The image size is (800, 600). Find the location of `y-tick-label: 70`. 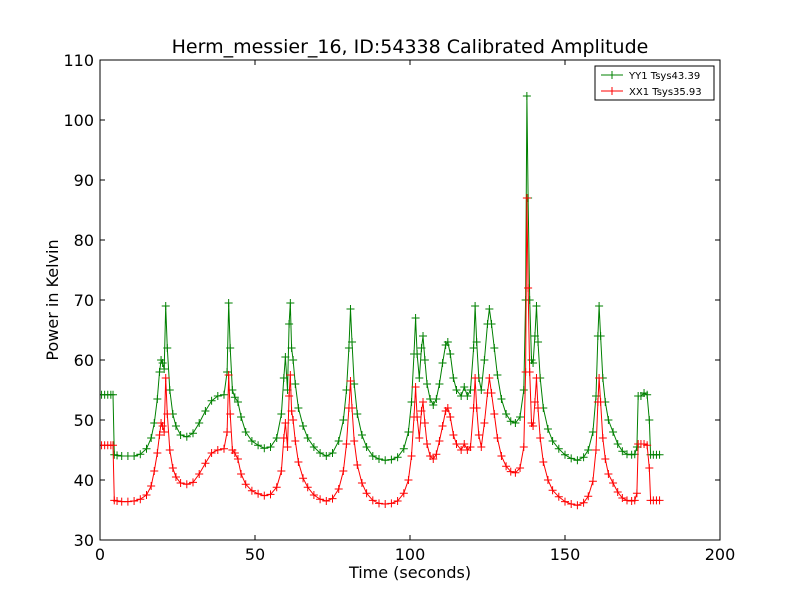

y-tick-label: 70 is located at coordinates (84, 300).